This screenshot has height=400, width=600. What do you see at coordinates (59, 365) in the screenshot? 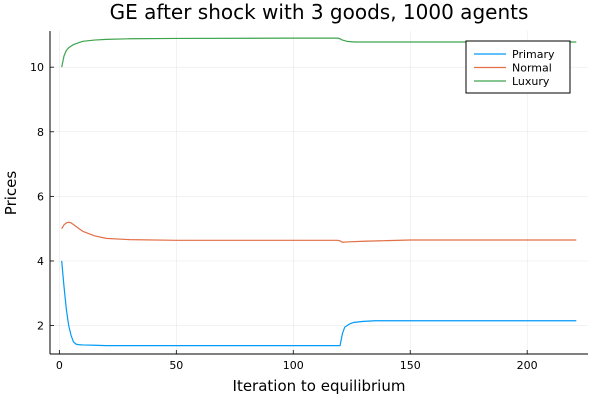
I see `x-tick-label: 0` at bounding box center [59, 365].